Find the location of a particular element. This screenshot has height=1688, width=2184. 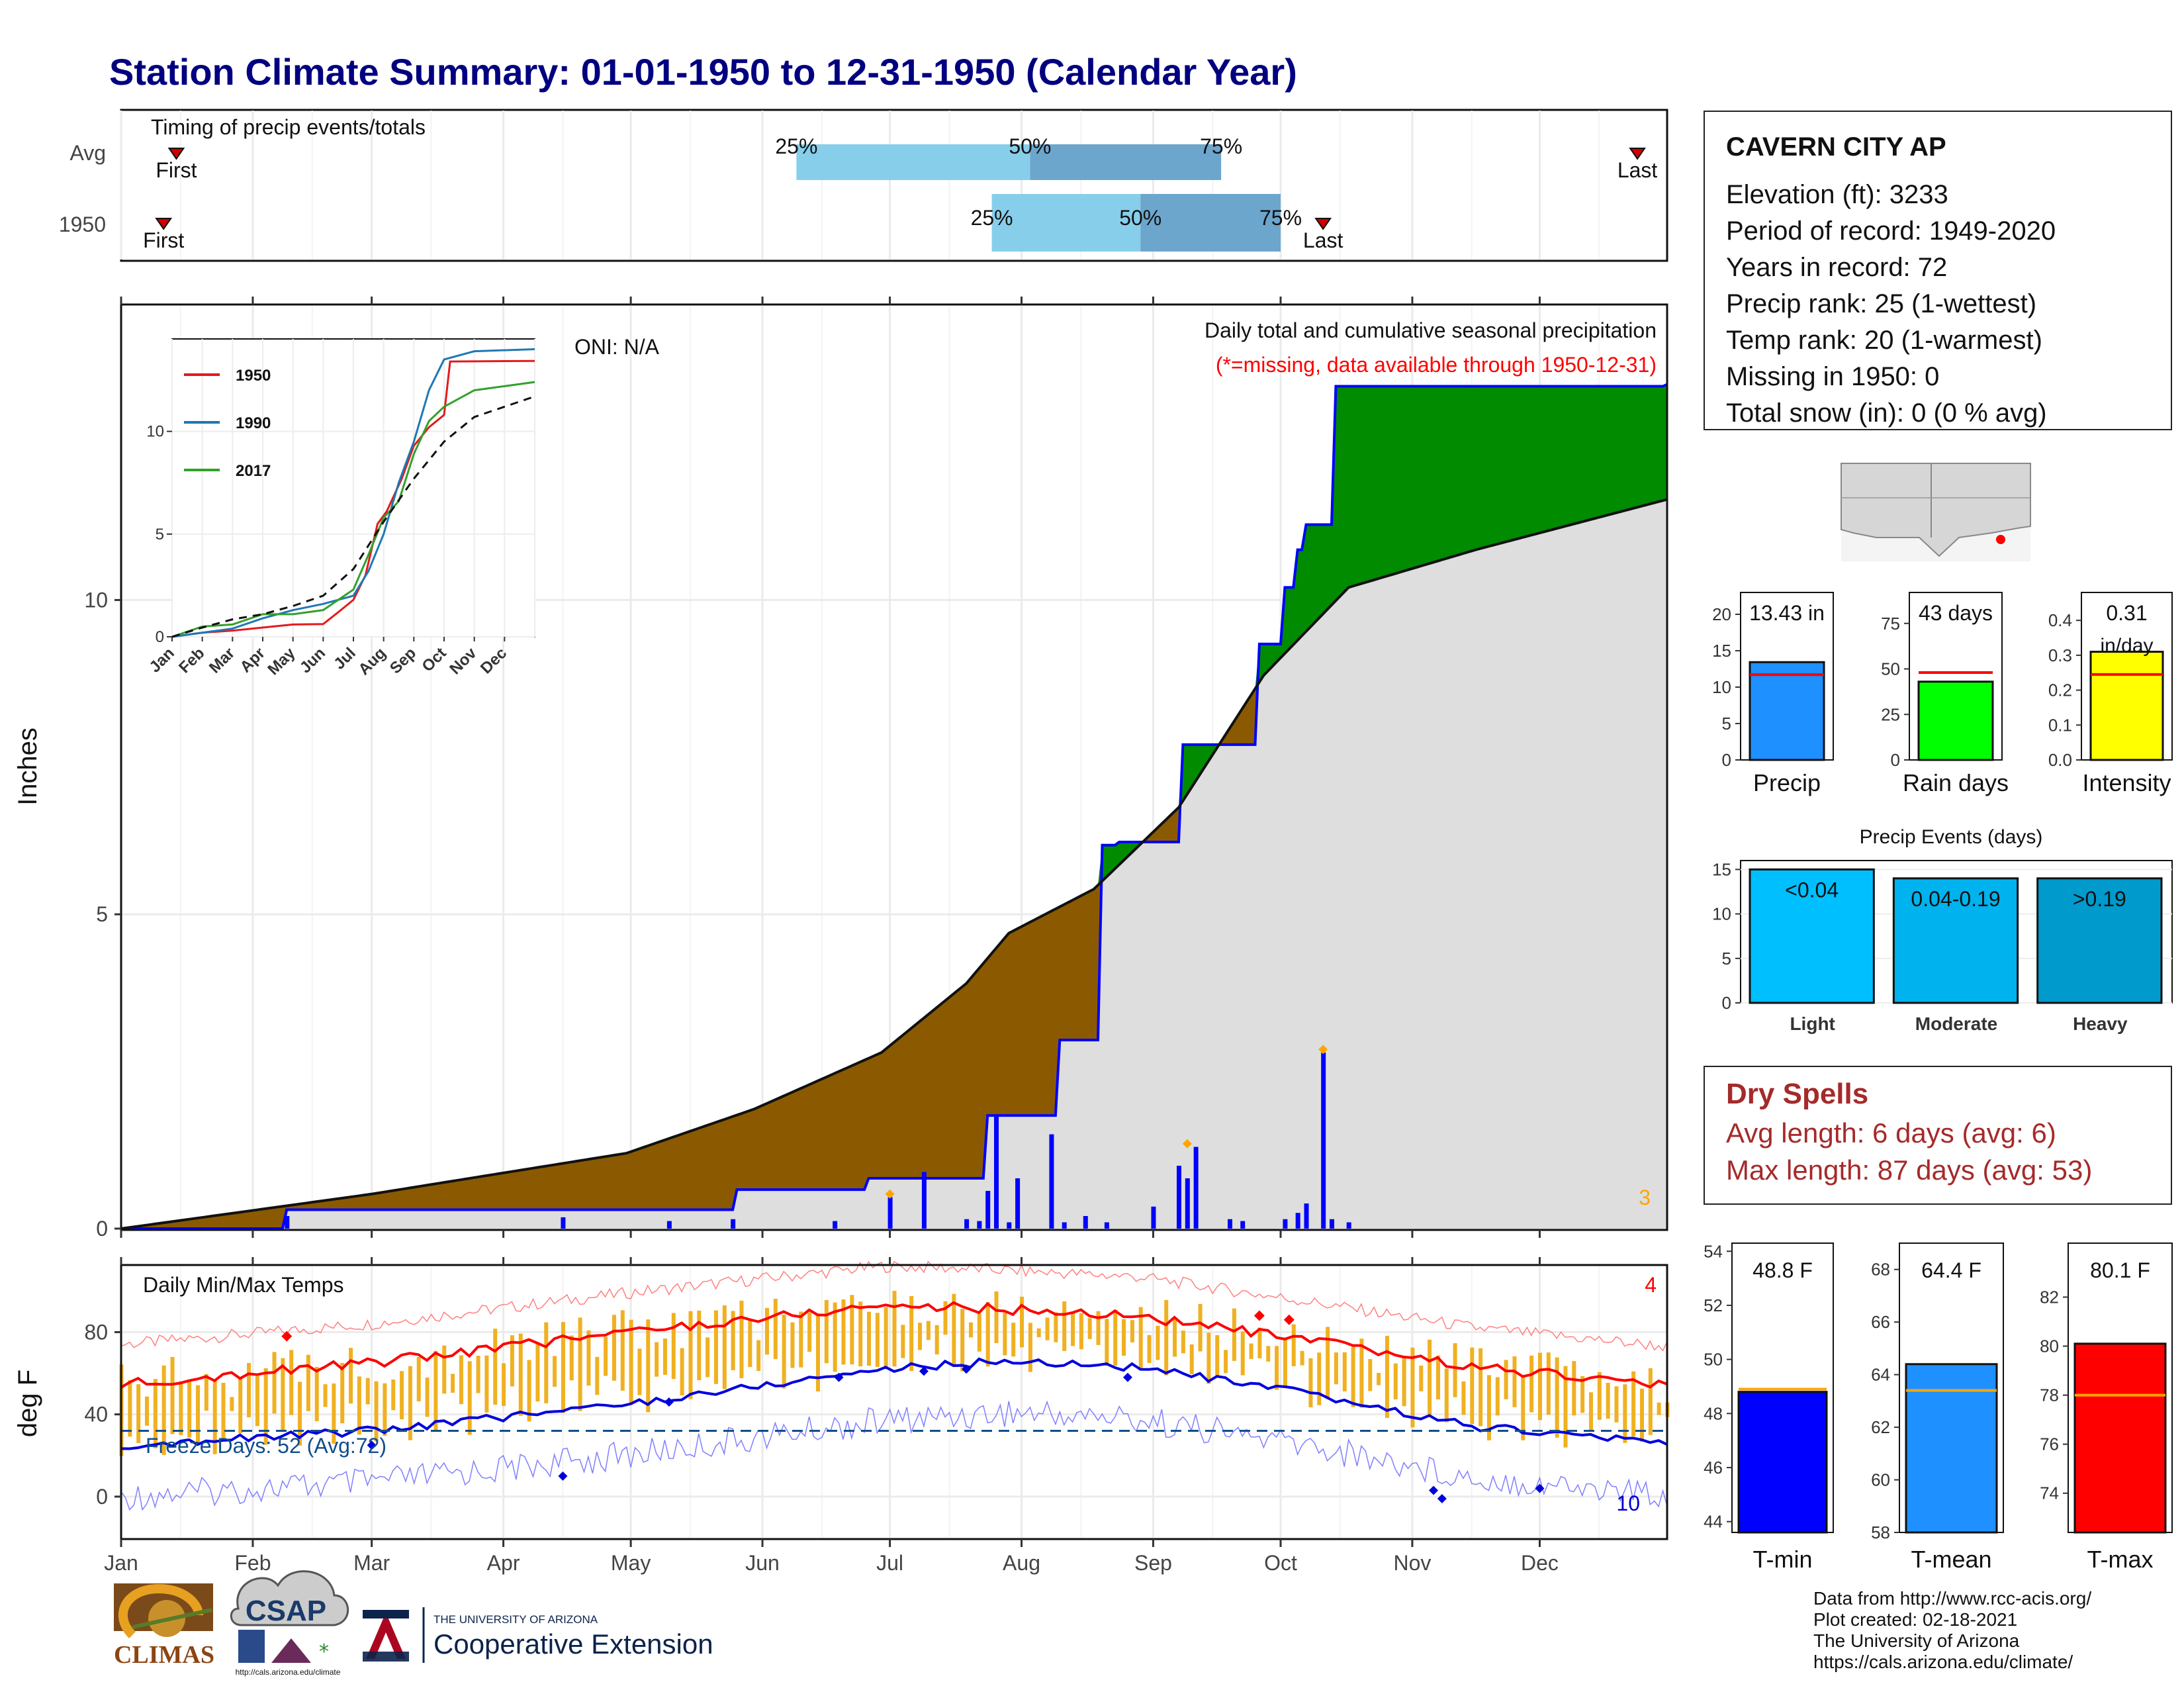

csap-url: http://cals.arizona.edu/climate is located at coordinates (288, 1672).